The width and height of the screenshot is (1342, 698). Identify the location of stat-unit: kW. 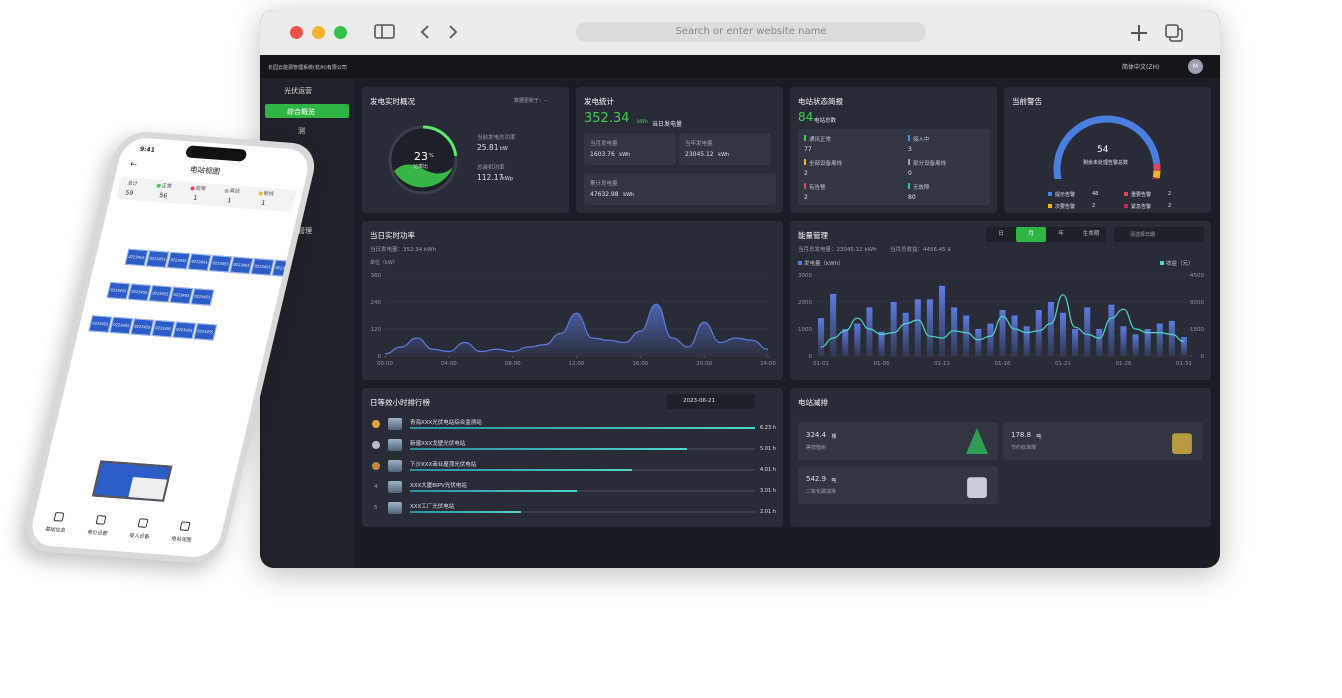
(504, 149).